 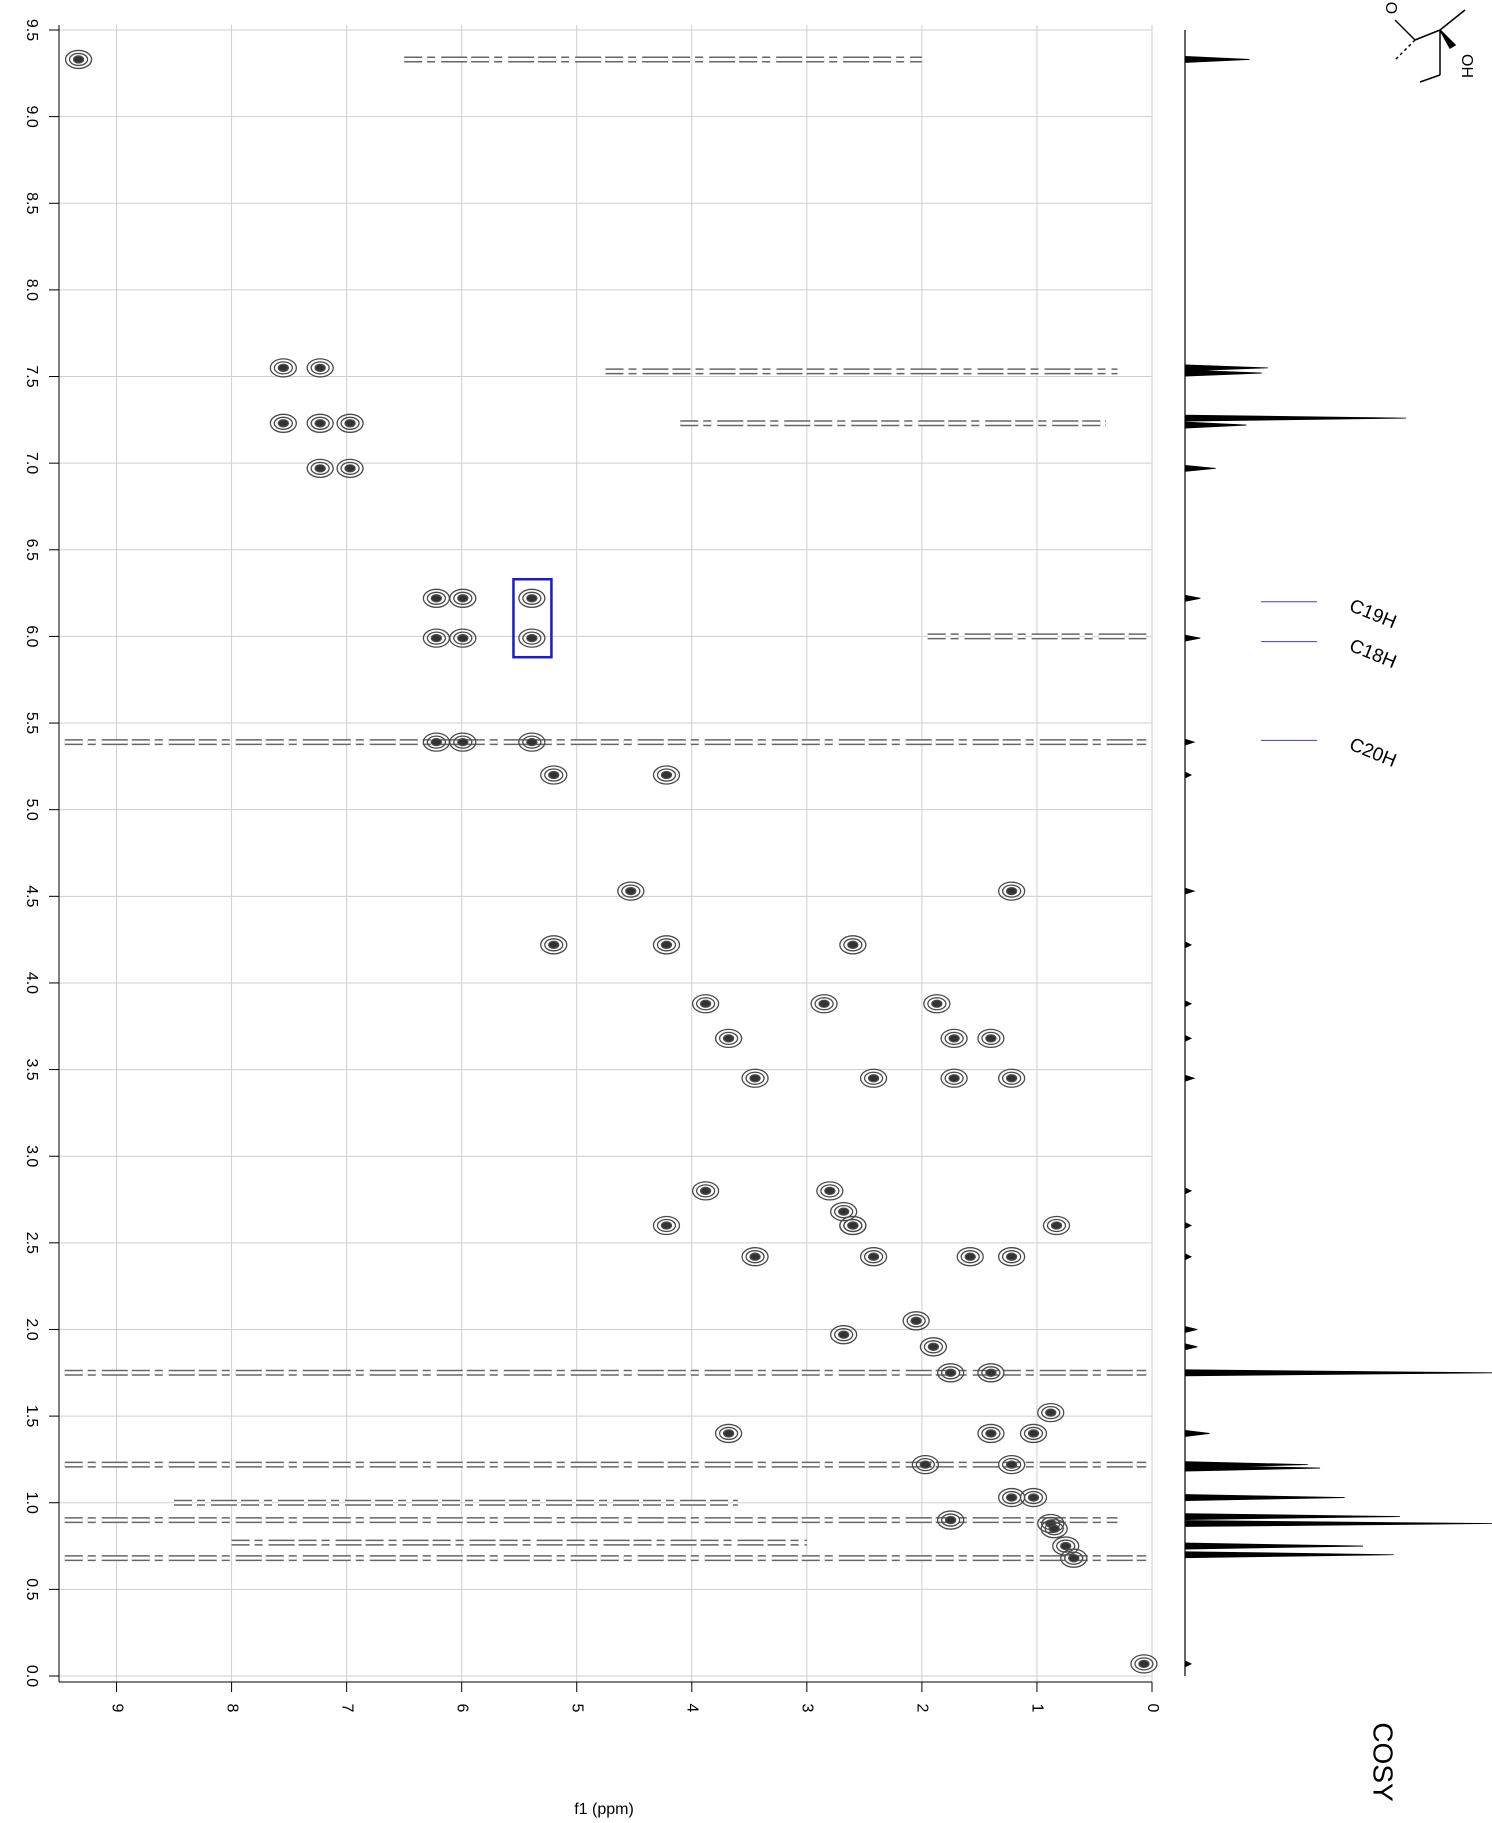 What do you see at coordinates (31, 550) in the screenshot?
I see `y-tick-label: 6.5` at bounding box center [31, 550].